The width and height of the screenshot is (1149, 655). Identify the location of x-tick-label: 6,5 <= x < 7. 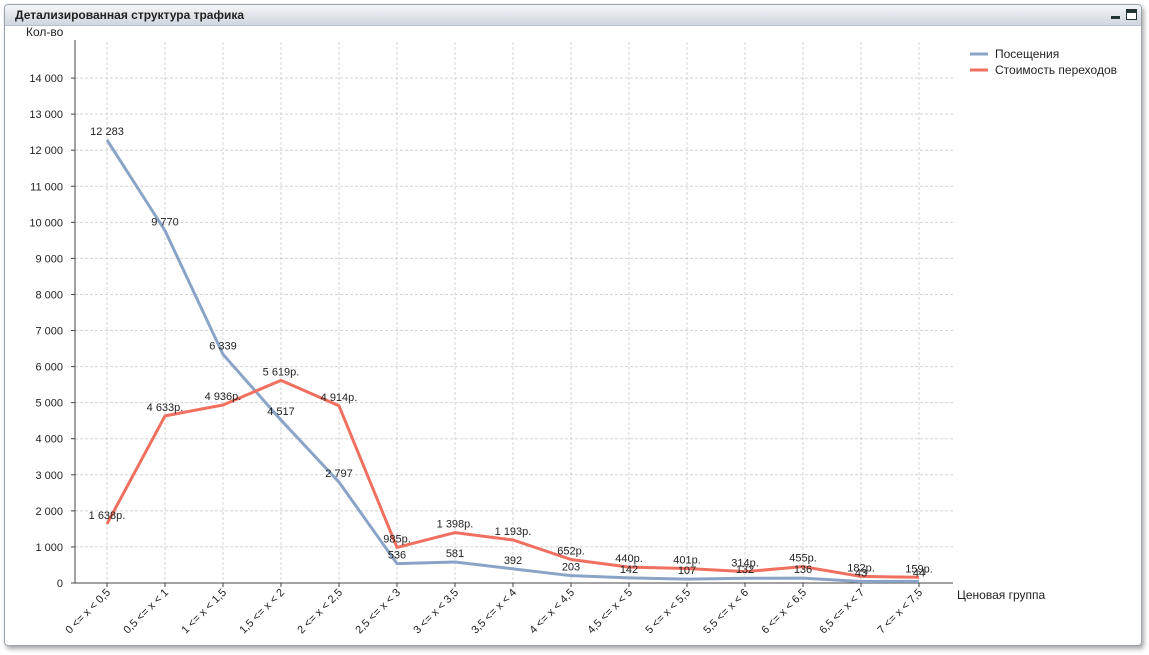
(842, 612).